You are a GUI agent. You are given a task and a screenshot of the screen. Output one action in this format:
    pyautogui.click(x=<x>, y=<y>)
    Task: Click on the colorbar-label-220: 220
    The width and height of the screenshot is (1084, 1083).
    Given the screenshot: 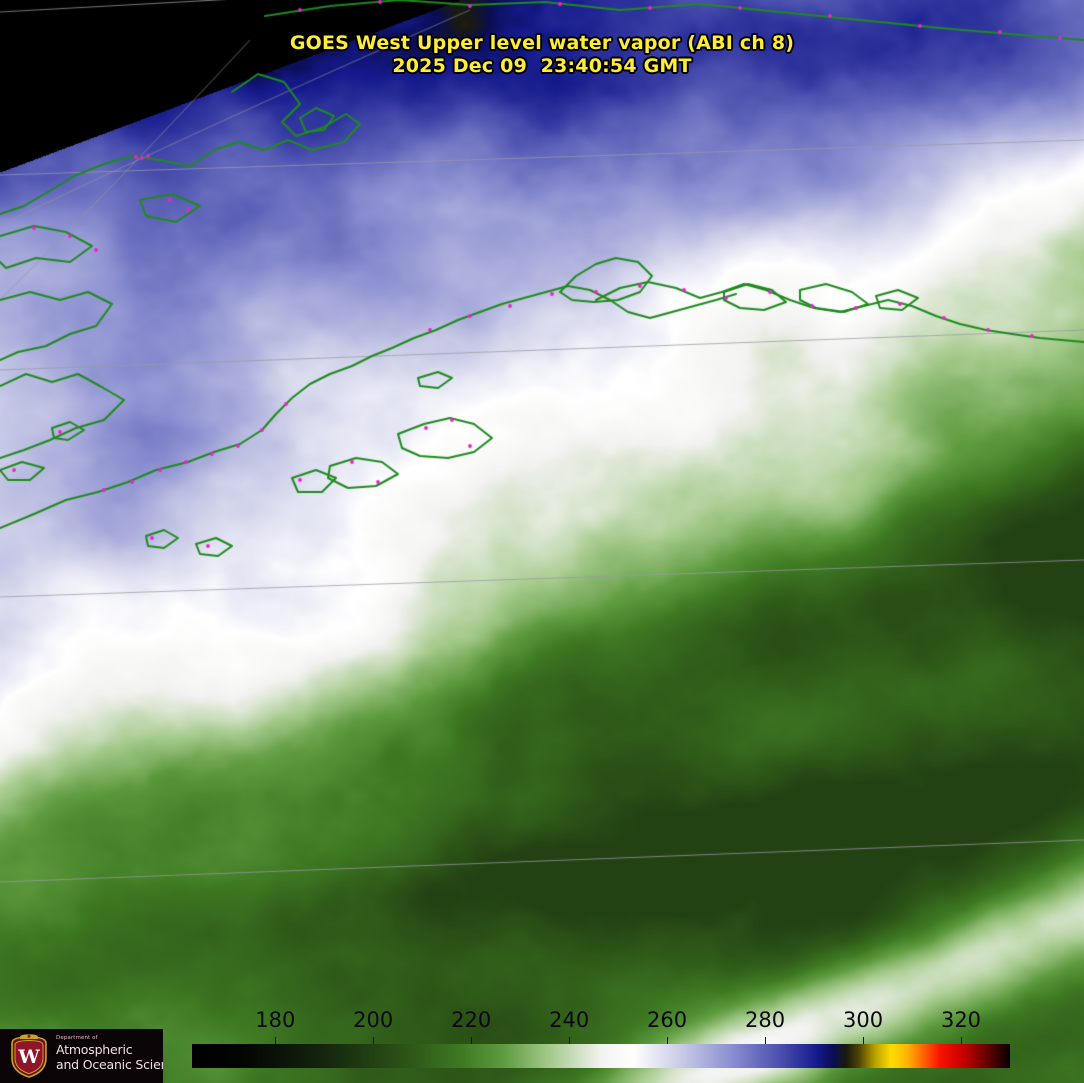 What is the action you would take?
    pyautogui.click(x=471, y=1020)
    